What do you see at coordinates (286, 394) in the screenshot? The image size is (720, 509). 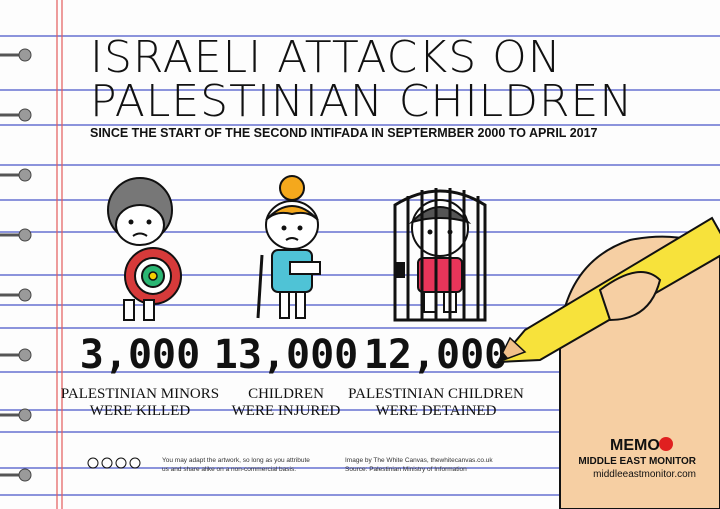 I see `stat-caption: CHILDREN` at bounding box center [286, 394].